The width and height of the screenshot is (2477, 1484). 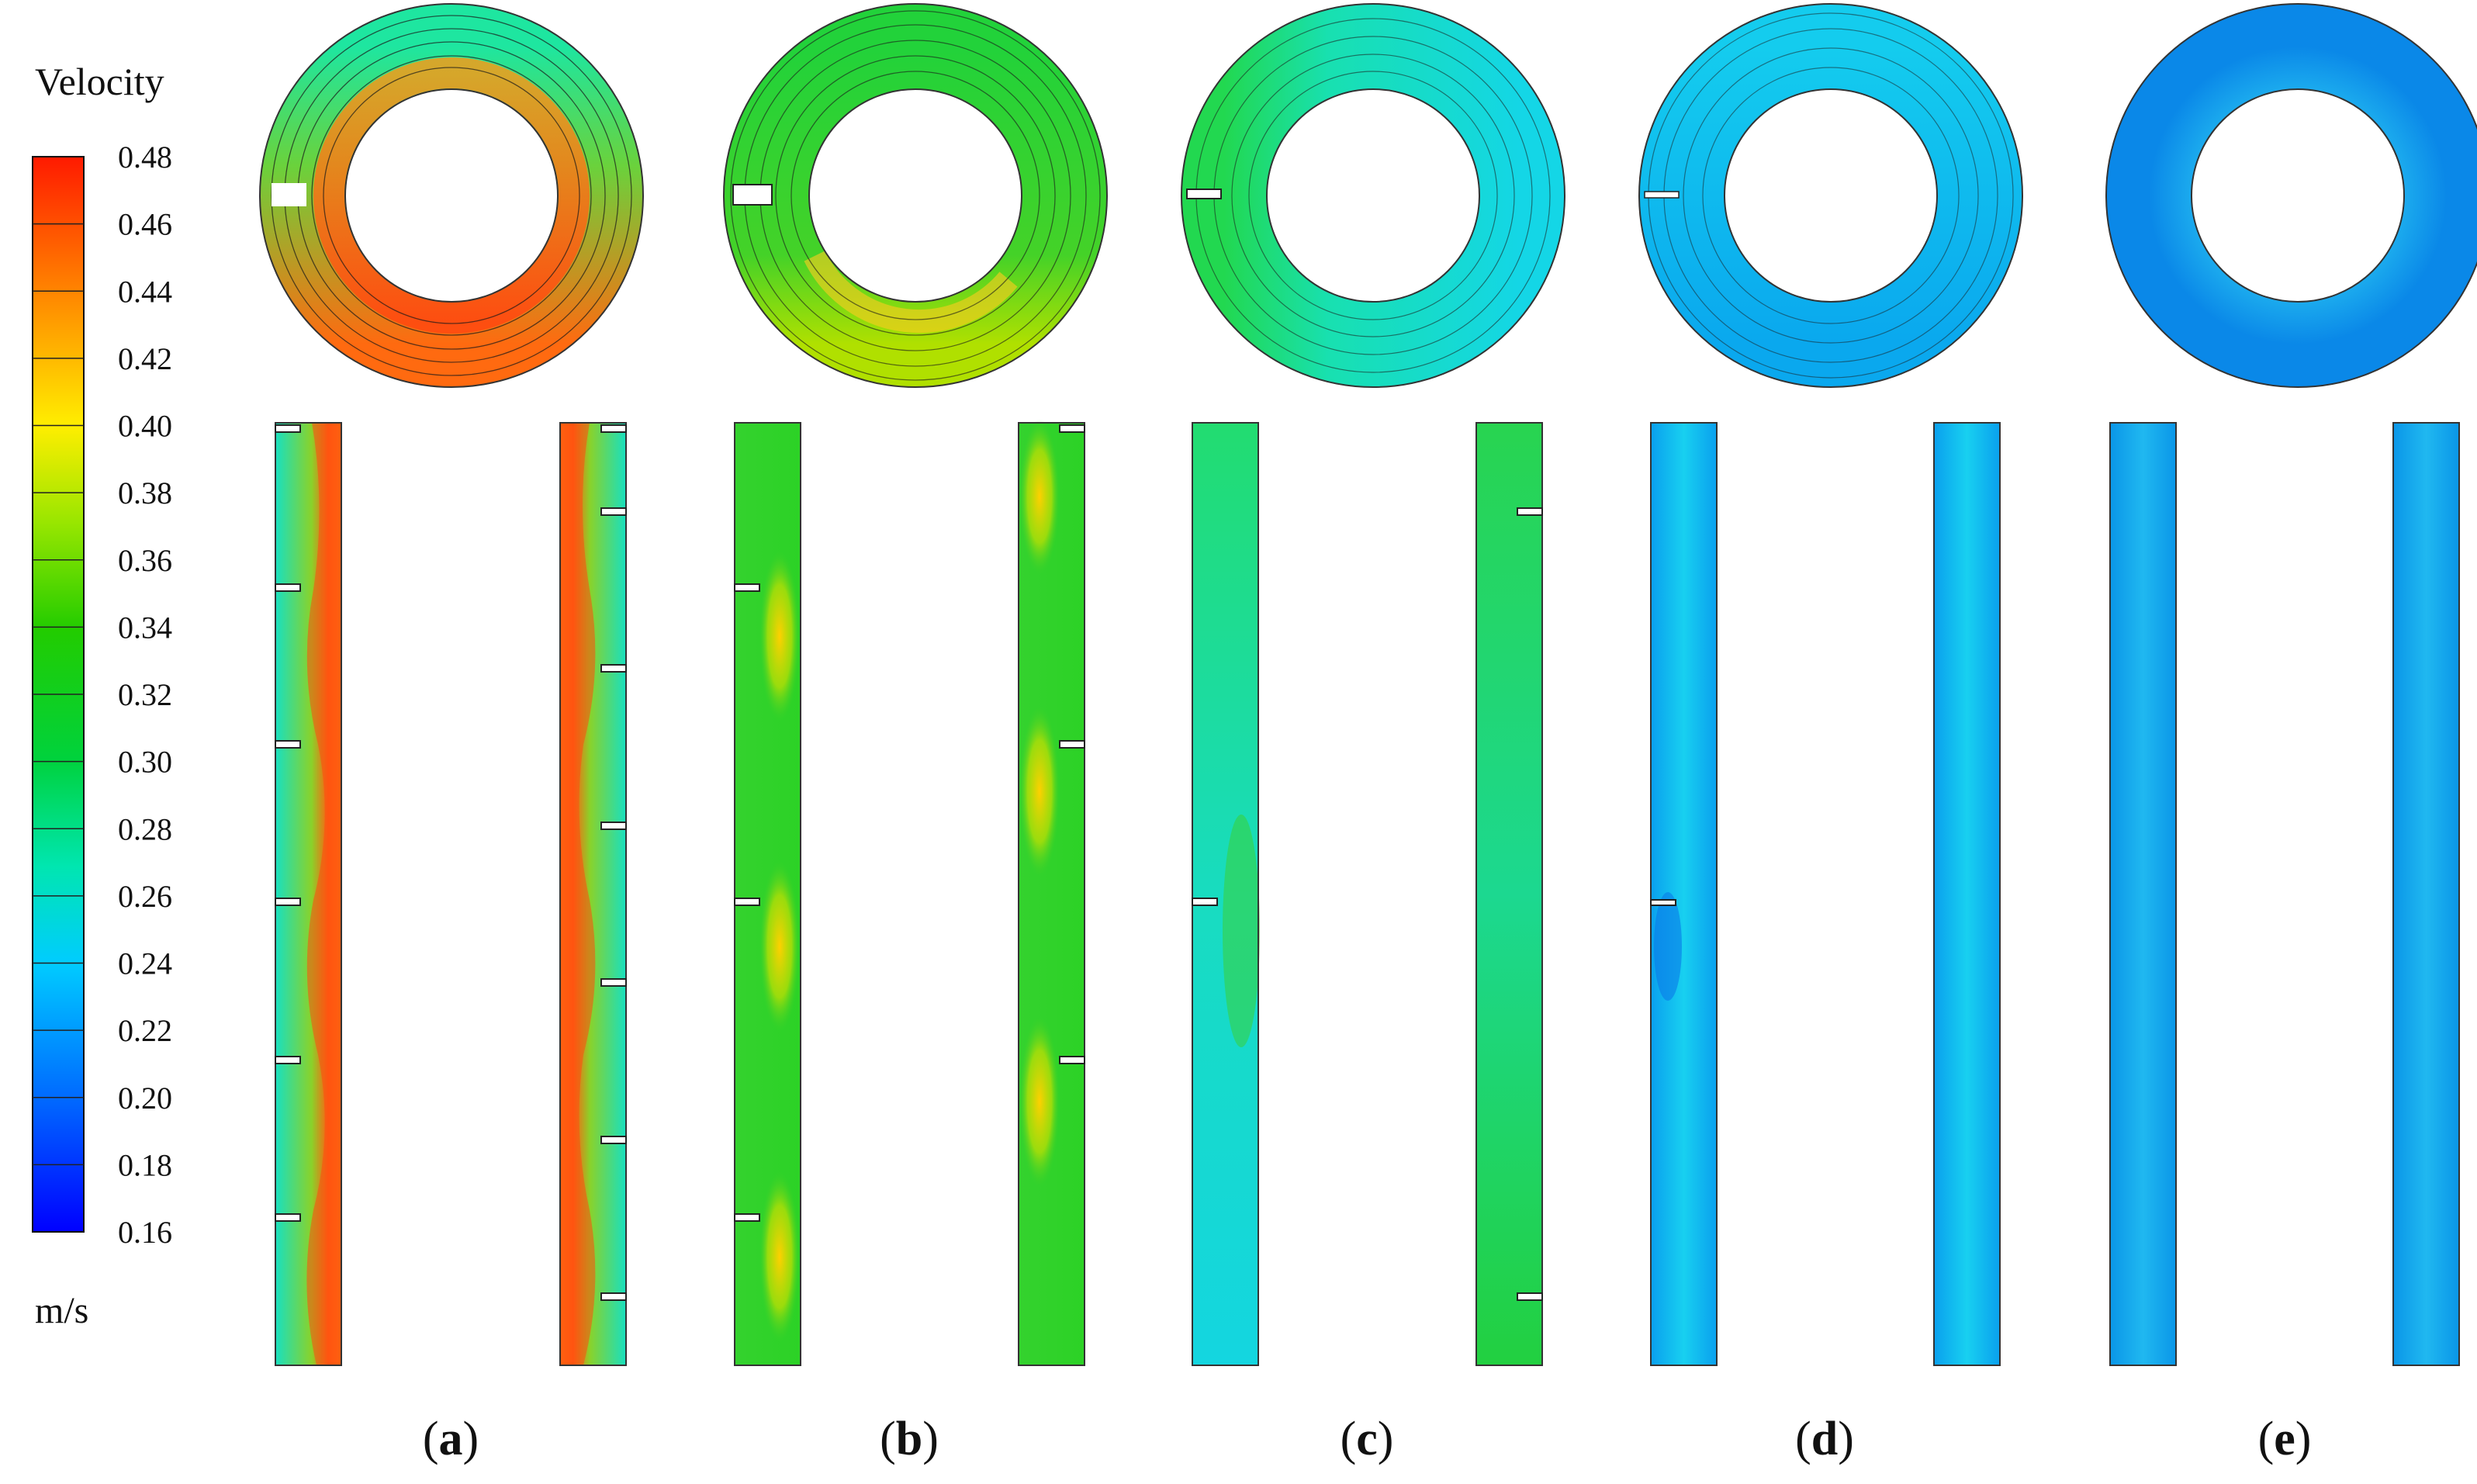 I want to click on column-a-left, so click(x=308, y=894).